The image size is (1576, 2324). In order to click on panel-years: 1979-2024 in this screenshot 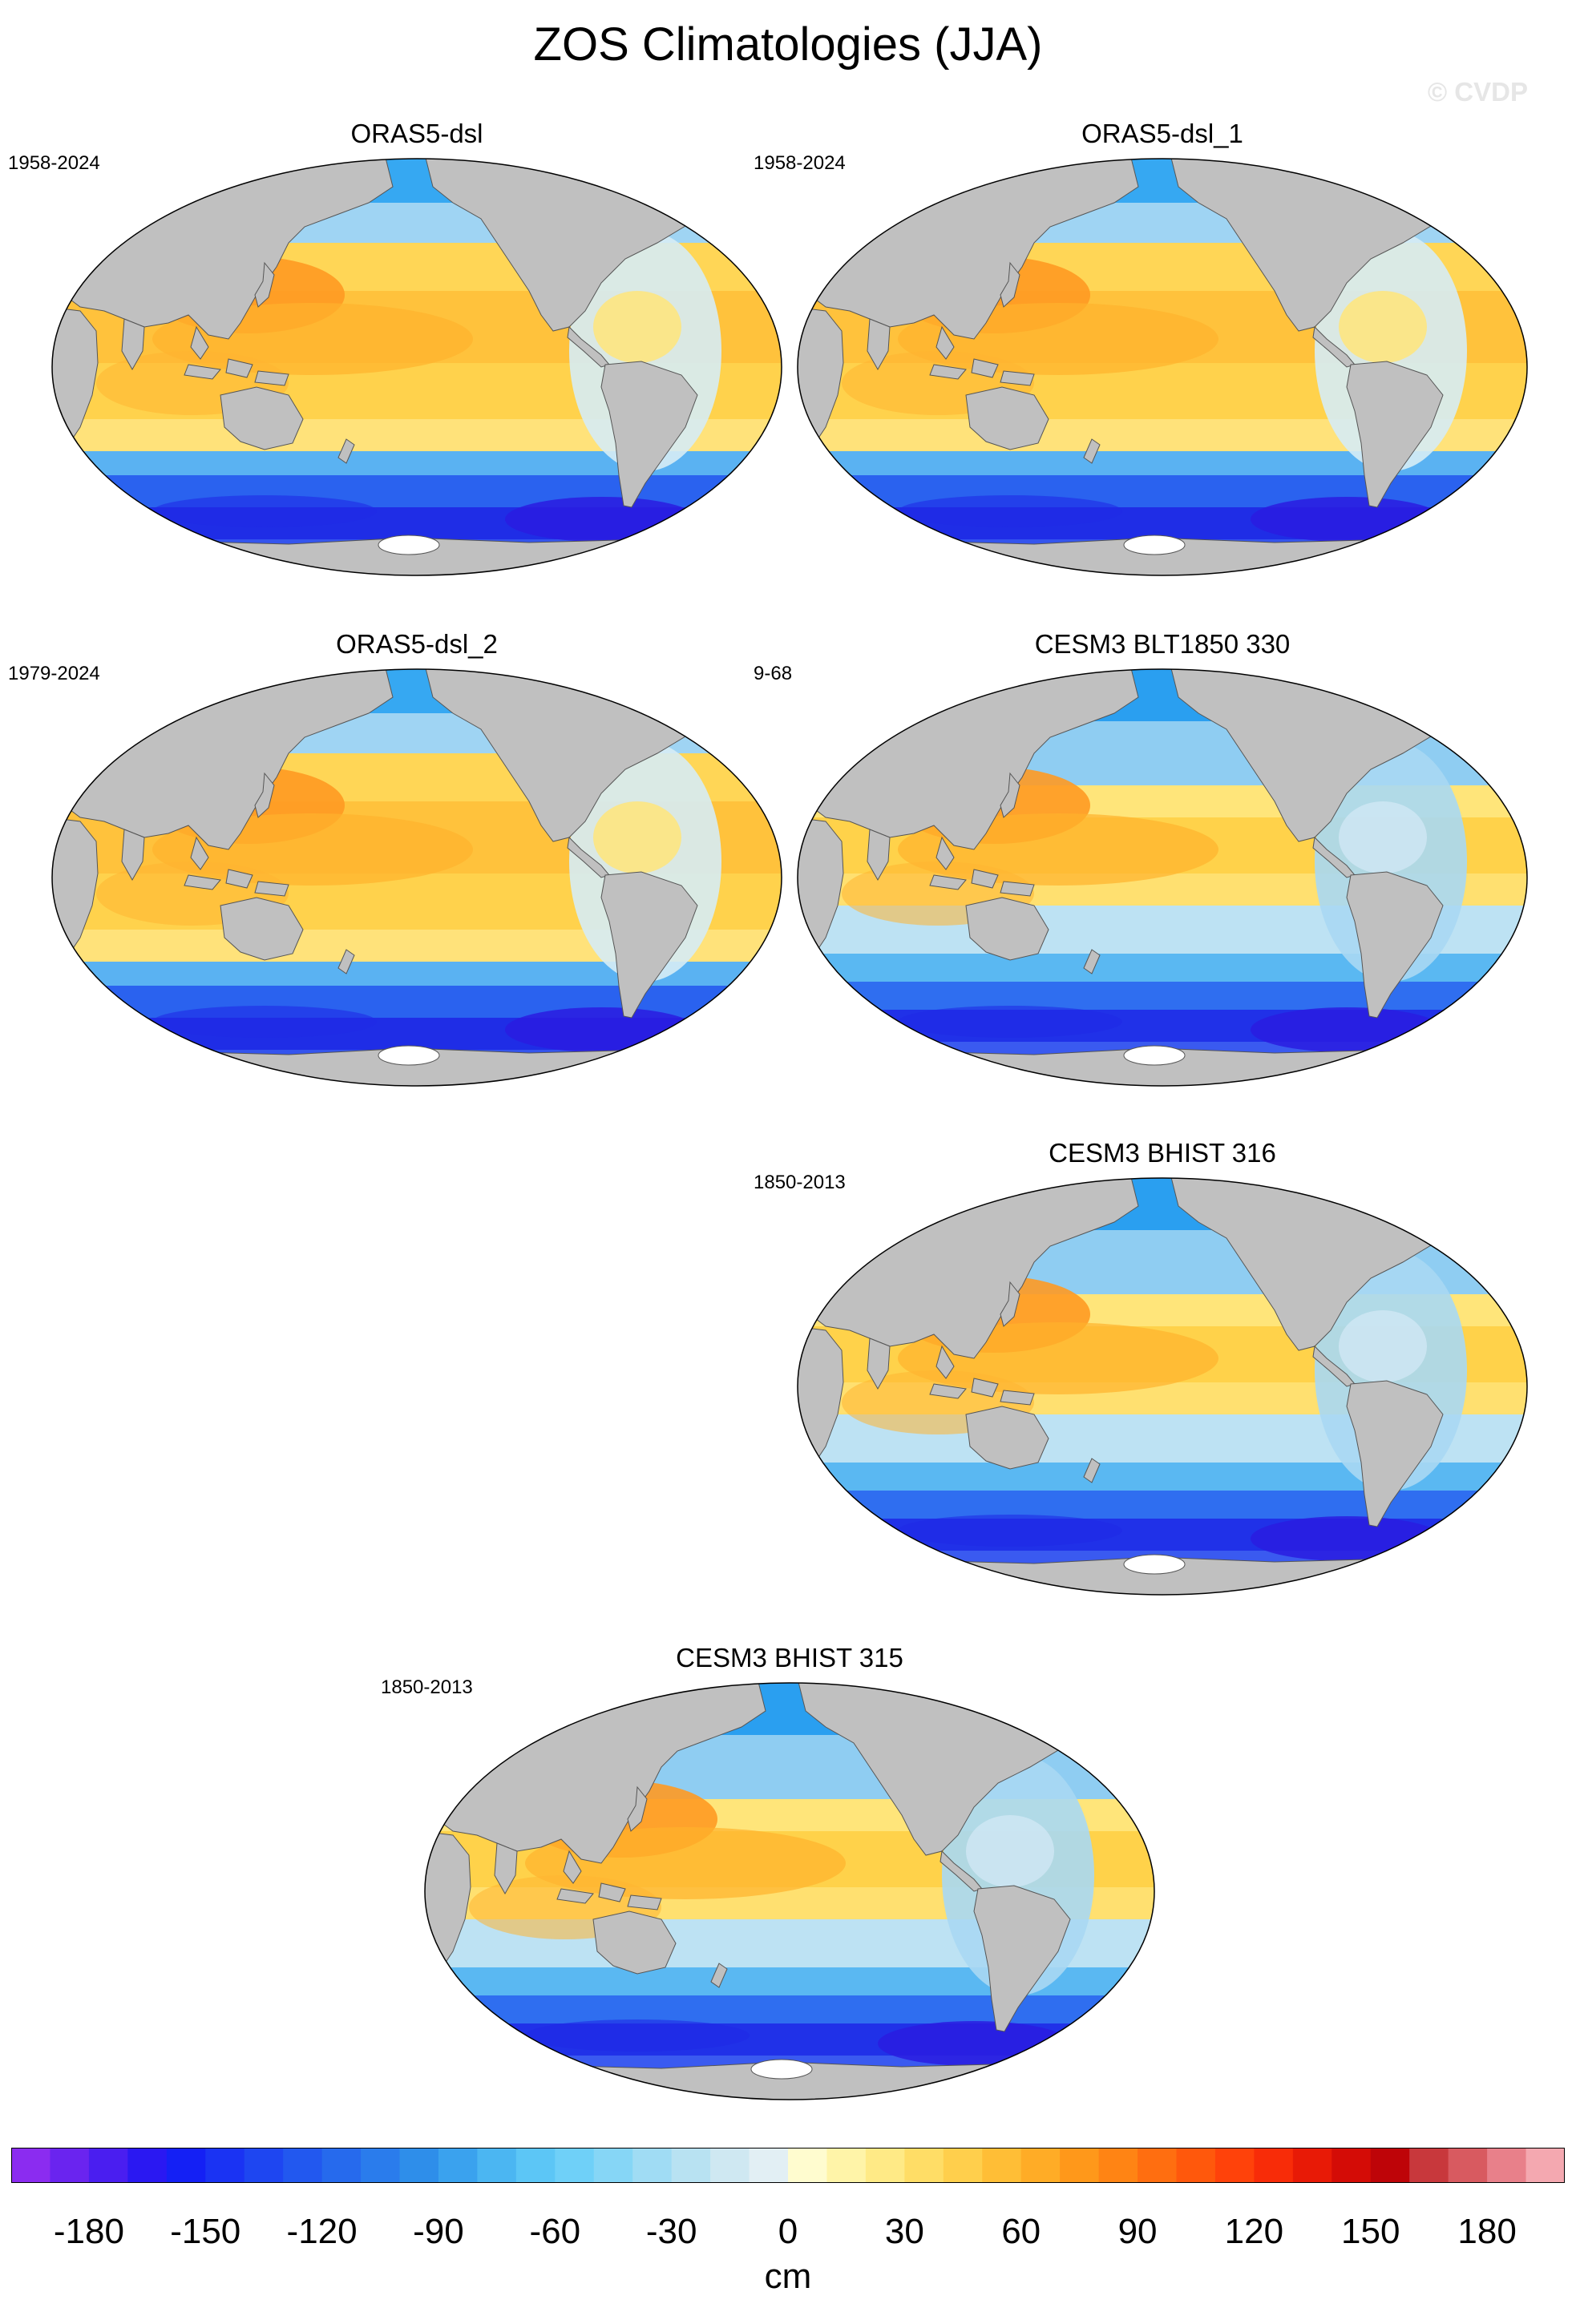, I will do `click(54, 673)`.